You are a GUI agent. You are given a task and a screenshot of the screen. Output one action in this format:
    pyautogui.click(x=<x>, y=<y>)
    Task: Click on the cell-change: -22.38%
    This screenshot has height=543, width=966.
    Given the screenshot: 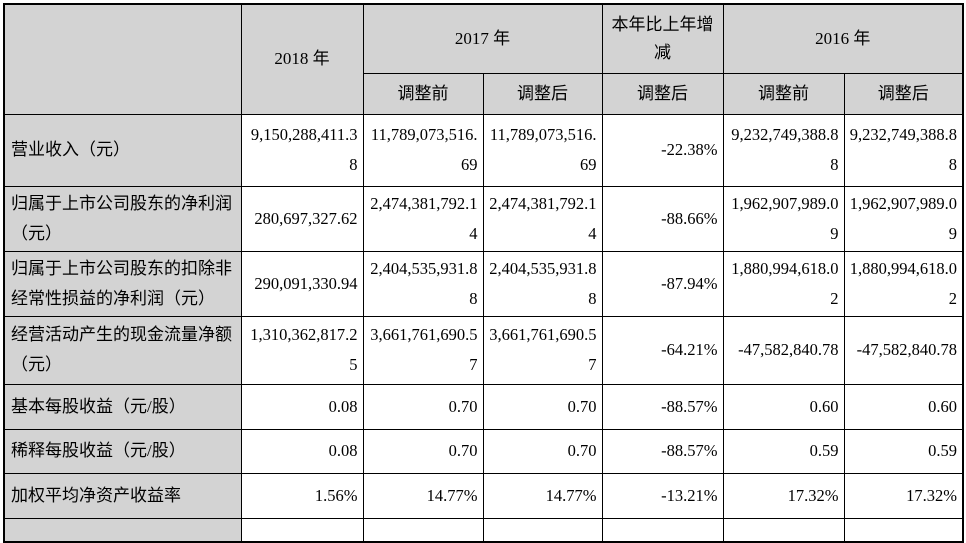 What is the action you would take?
    pyautogui.click(x=662, y=150)
    